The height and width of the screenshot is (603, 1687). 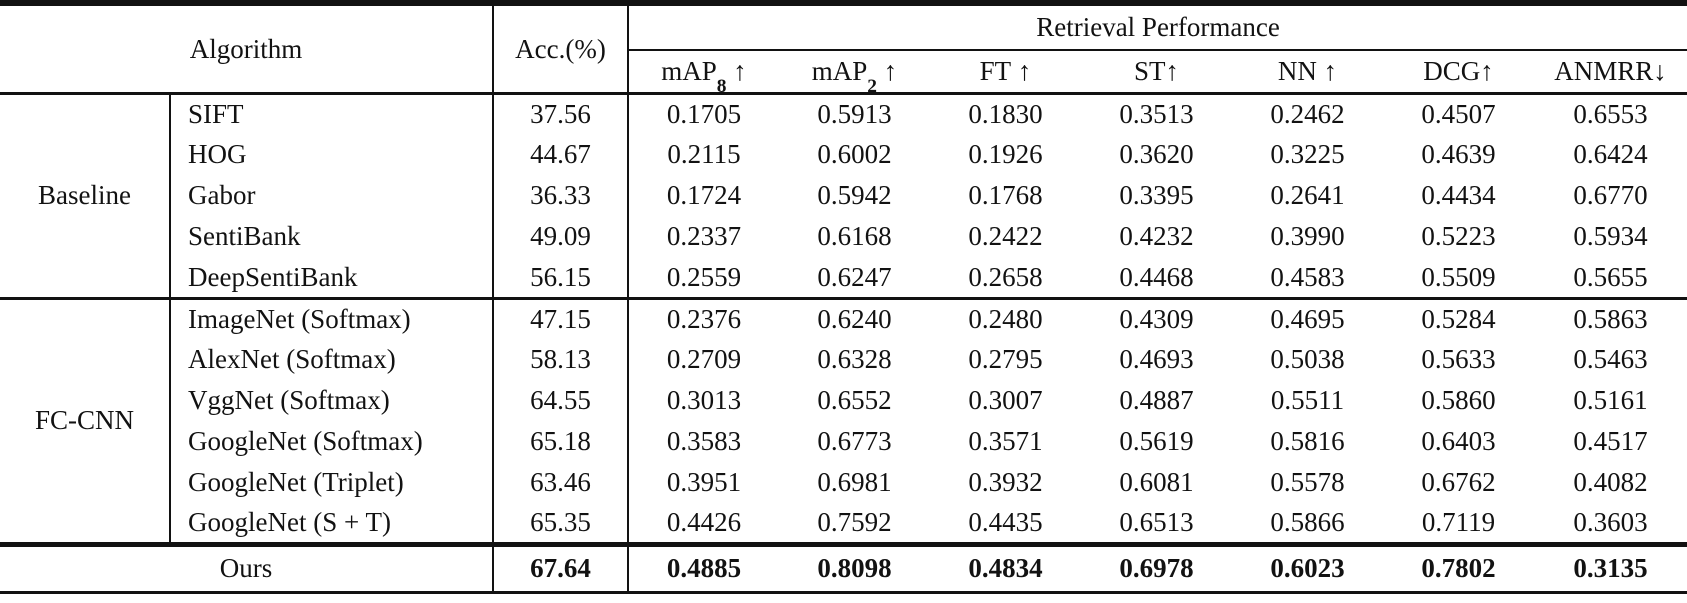 What do you see at coordinates (1005, 568) in the screenshot?
I see `metric-value-cell: 0.4834` at bounding box center [1005, 568].